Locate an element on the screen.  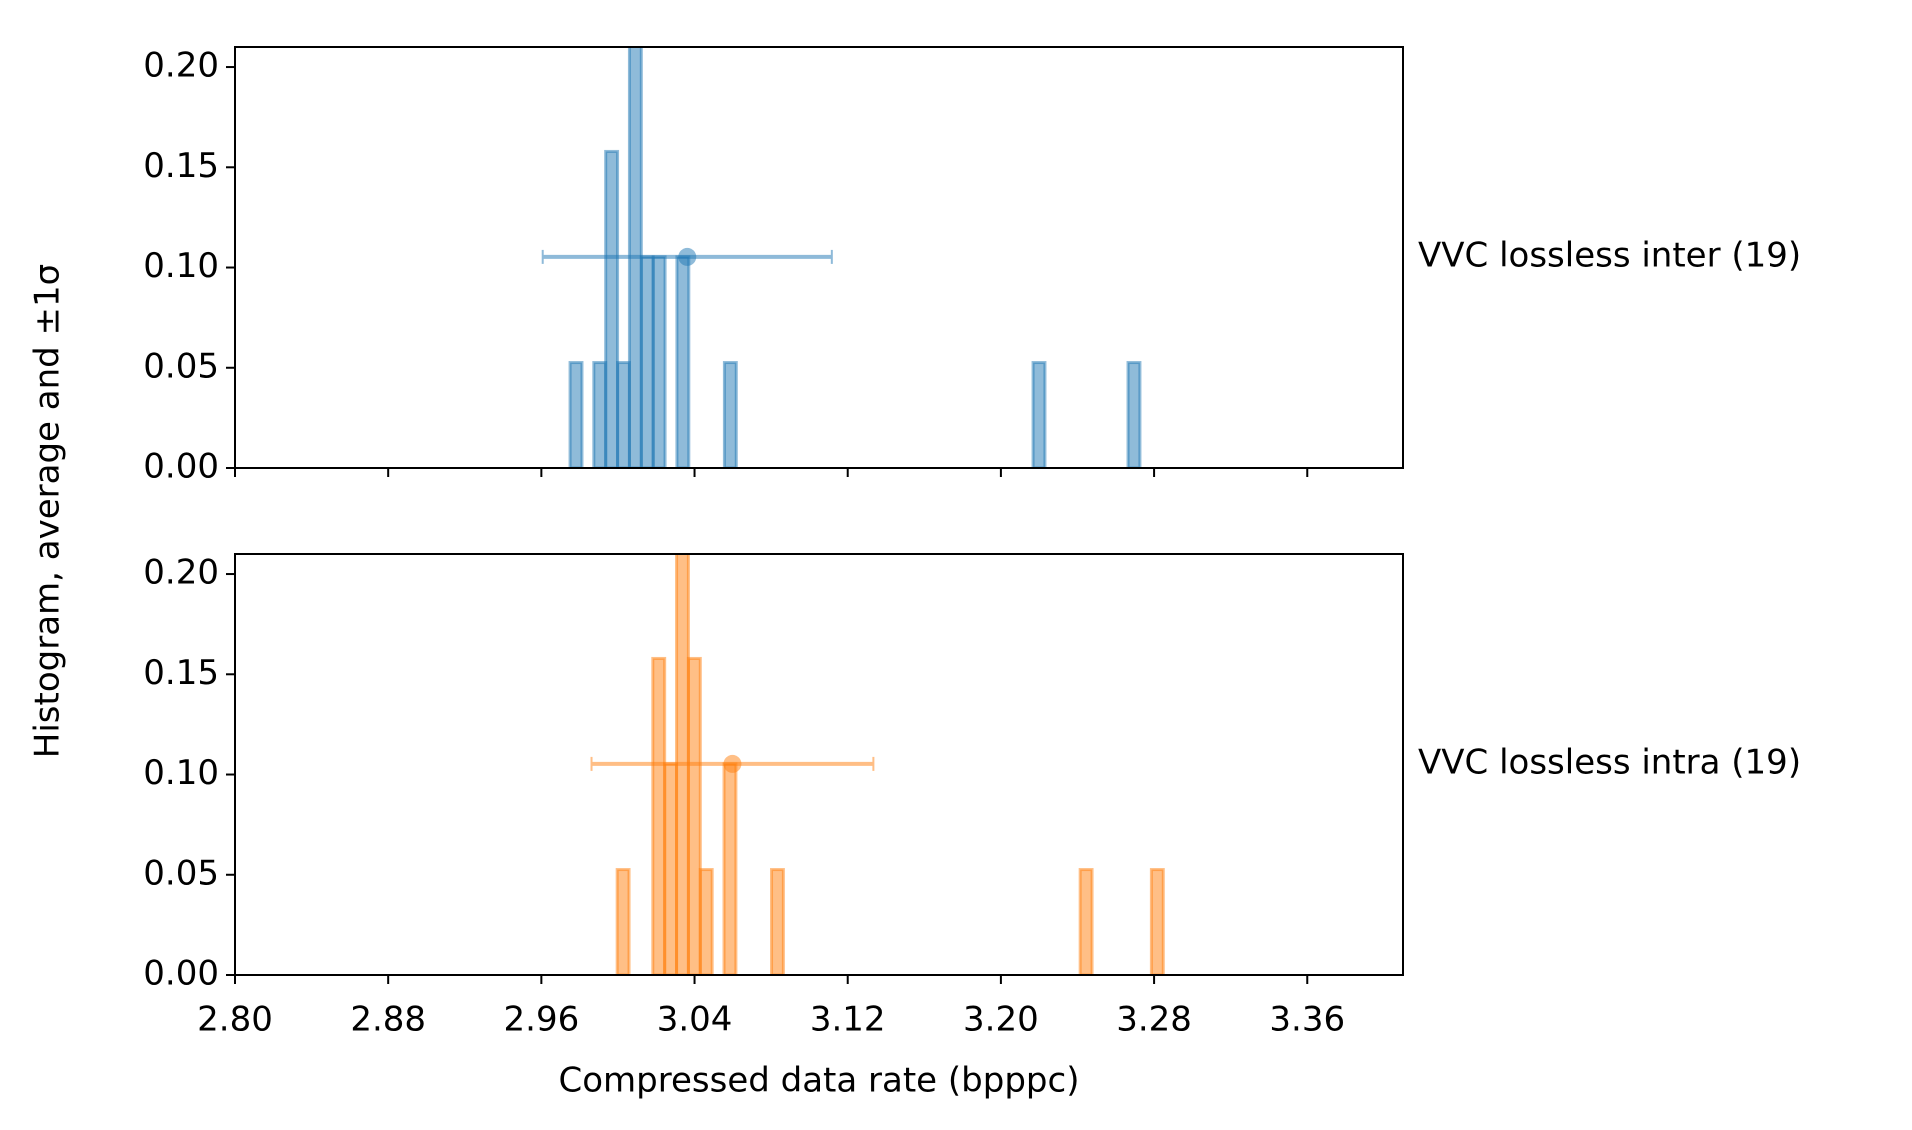
x-tick-label: 2.96 is located at coordinates (542, 1020).